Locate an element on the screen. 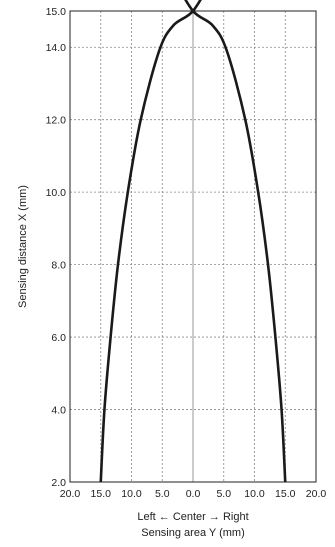 The width and height of the screenshot is (335, 547). y-tick-label: 8.0 is located at coordinates (58, 266).